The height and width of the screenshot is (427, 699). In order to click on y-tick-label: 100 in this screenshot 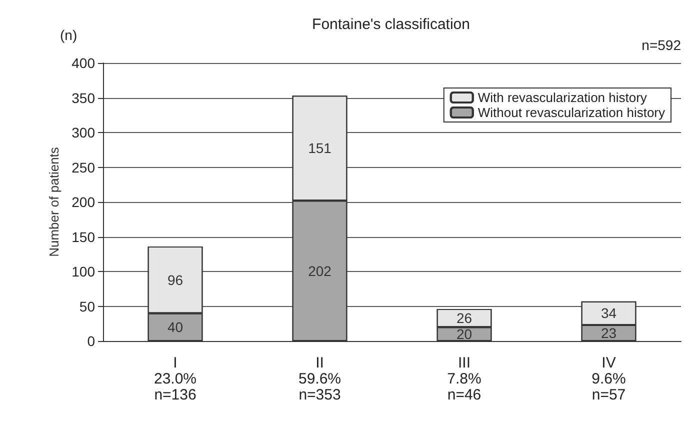, I will do `click(84, 272)`.